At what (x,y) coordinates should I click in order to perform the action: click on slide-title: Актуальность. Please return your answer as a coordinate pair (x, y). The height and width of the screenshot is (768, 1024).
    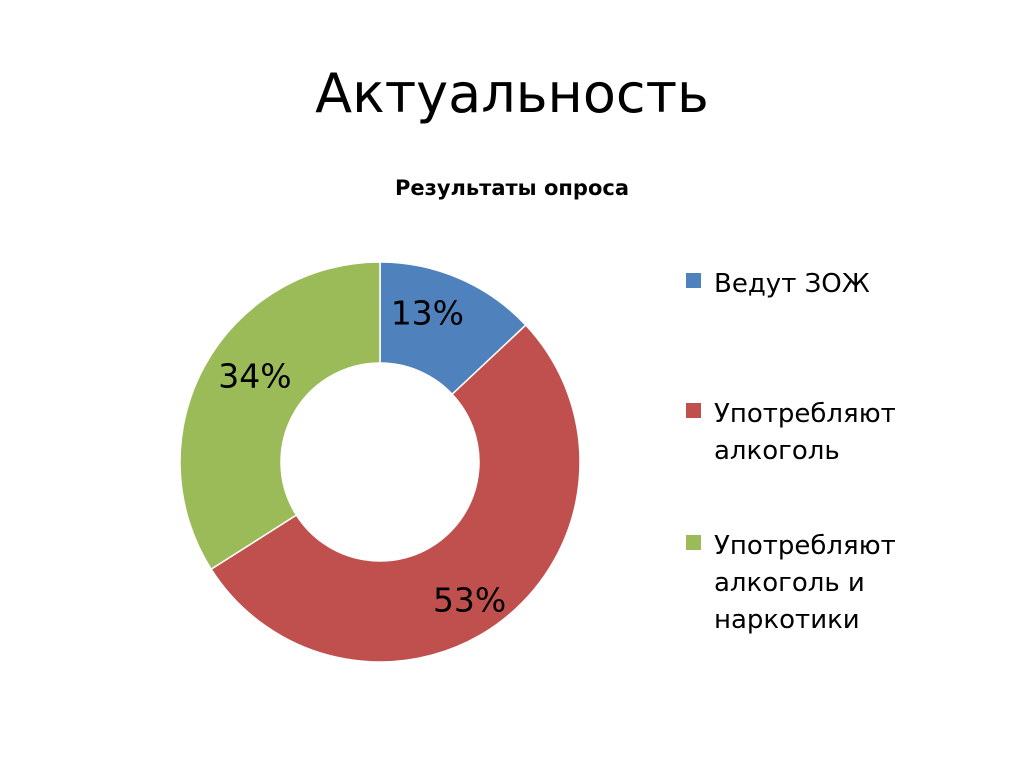
    Looking at the image, I should click on (512, 93).